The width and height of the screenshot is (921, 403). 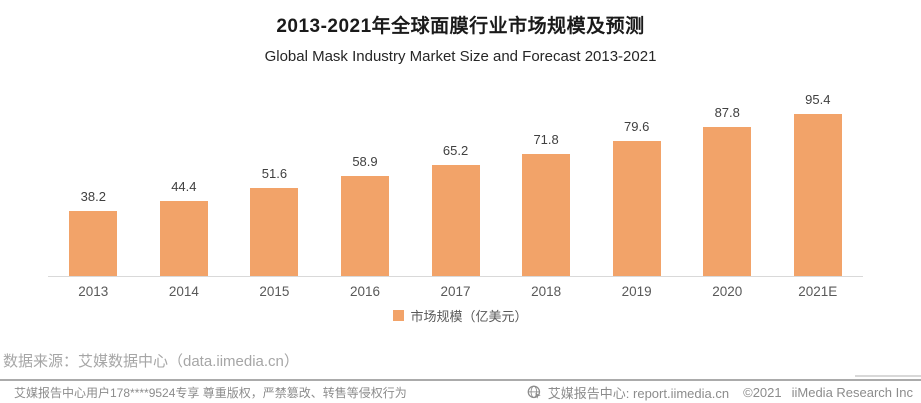 I want to click on footer-company-text: iiMedia Research Inc, so click(x=852, y=392).